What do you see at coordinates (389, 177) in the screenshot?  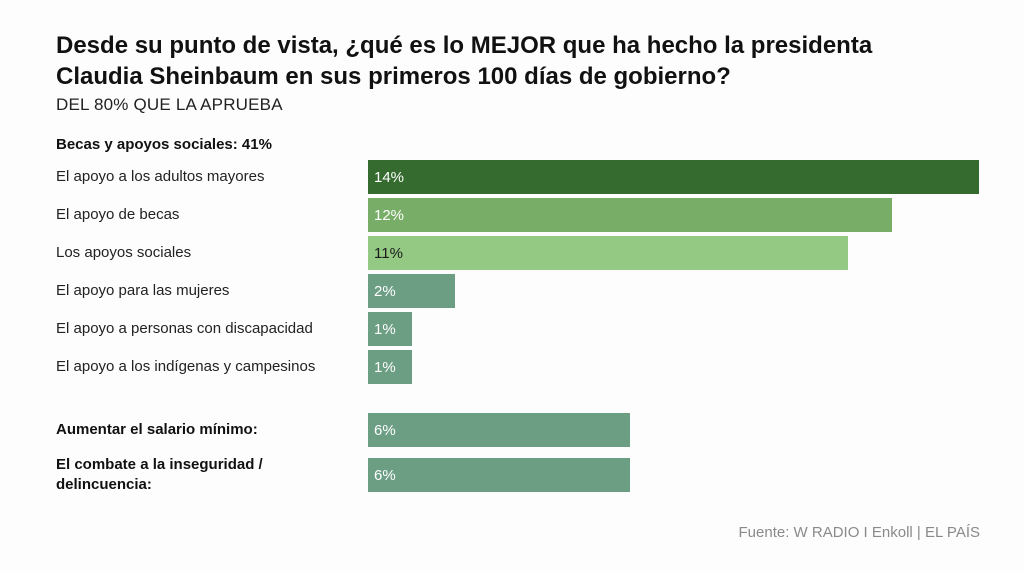 I see `bar-value-label: 14%` at bounding box center [389, 177].